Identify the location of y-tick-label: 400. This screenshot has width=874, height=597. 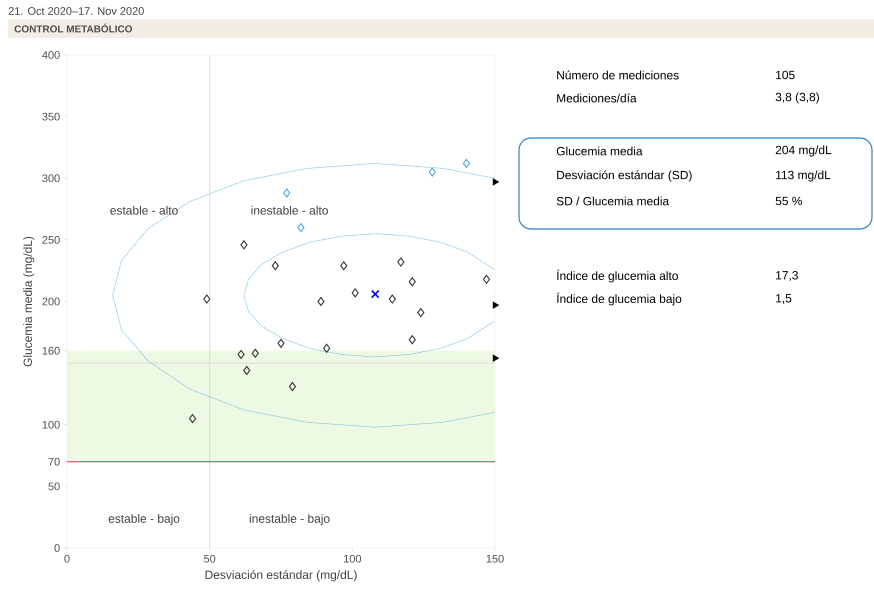
(51, 55).